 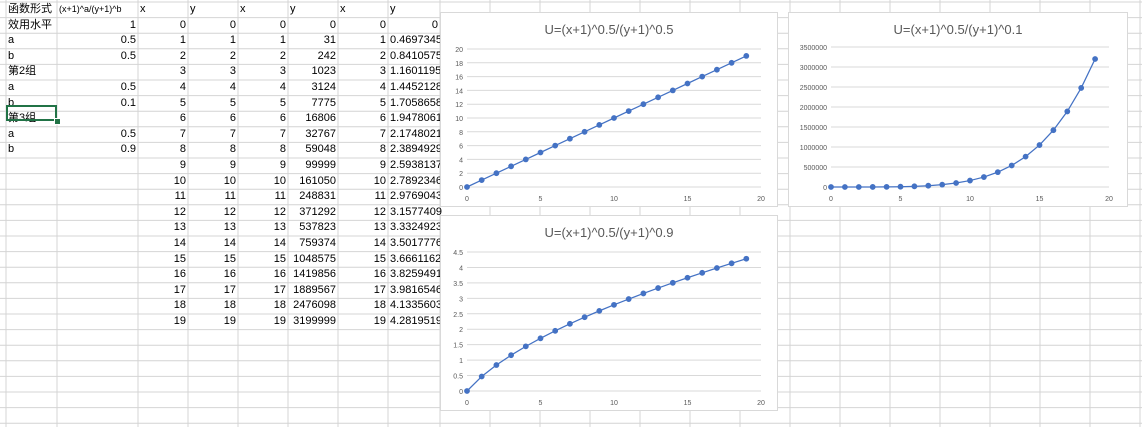 I want to click on table-cell: 2476098, so click(x=314, y=305).